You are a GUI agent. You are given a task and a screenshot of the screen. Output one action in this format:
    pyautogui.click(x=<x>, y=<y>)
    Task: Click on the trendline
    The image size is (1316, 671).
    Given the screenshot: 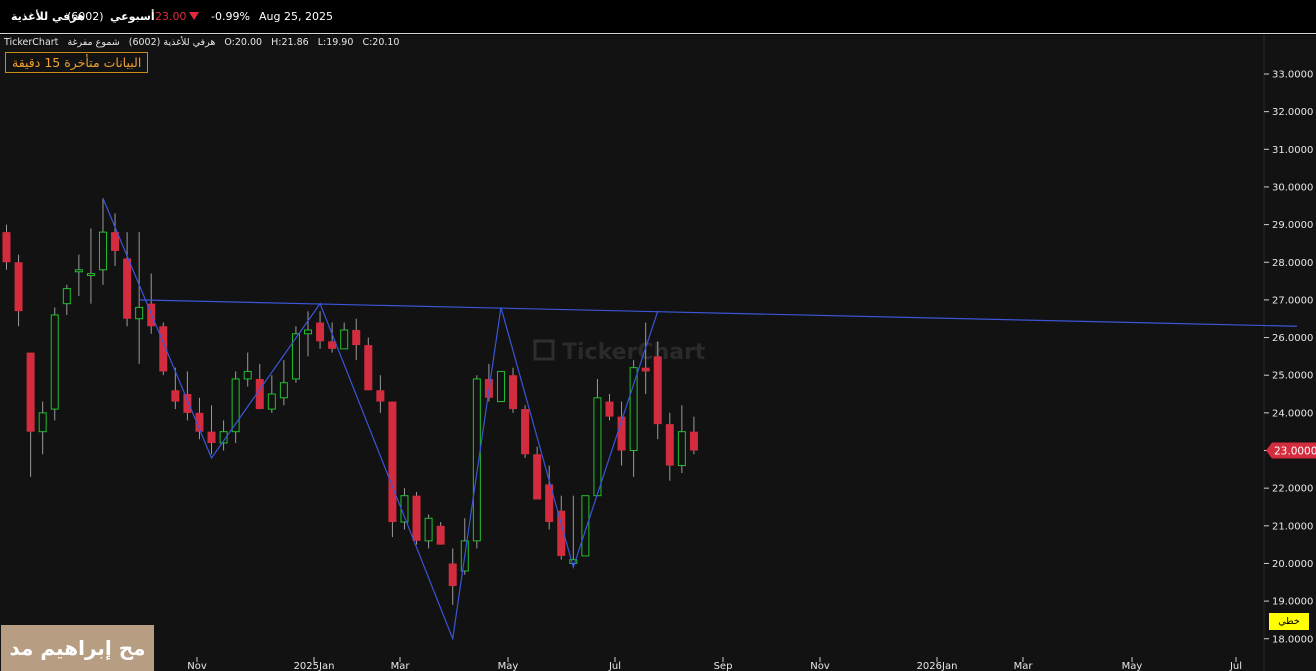 What is the action you would take?
    pyautogui.click(x=718, y=313)
    